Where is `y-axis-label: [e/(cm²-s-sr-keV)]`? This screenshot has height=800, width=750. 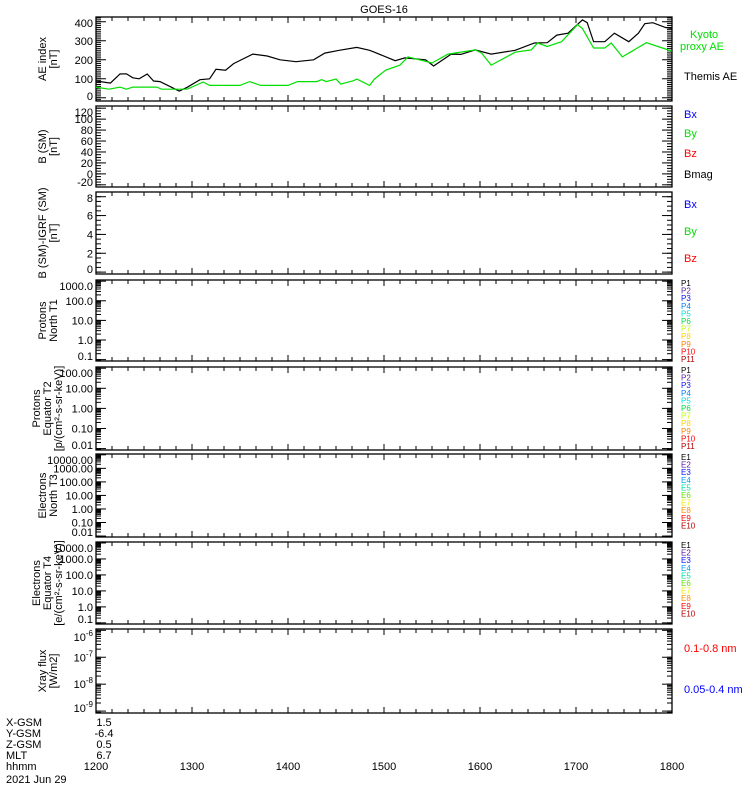 y-axis-label: [e/(cm²-s-sr-keV)] is located at coordinates (59, 583).